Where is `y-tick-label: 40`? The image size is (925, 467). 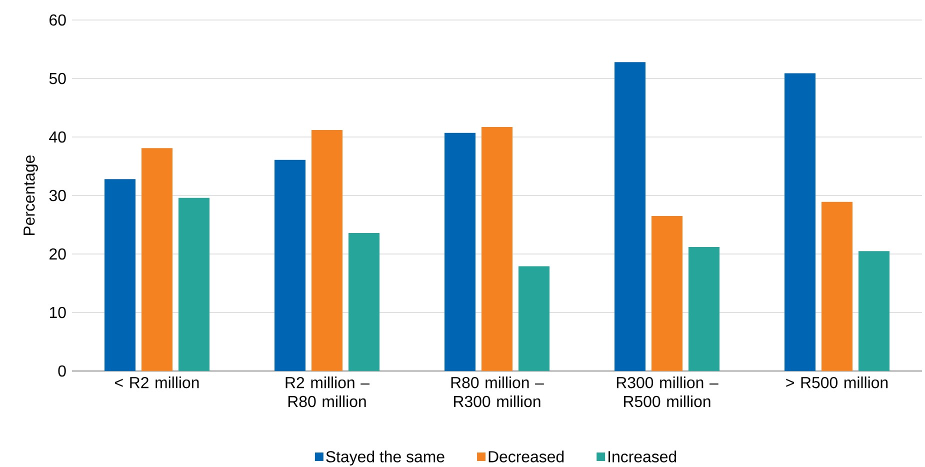 y-tick-label: 40 is located at coordinates (57, 137).